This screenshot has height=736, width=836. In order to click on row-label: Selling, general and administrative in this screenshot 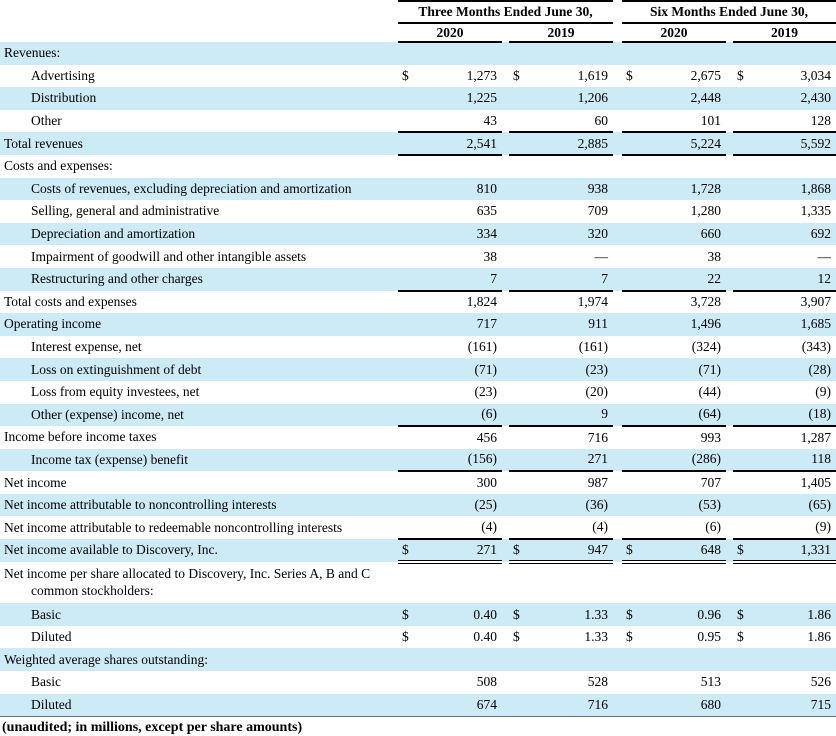, I will do `click(125, 211)`.